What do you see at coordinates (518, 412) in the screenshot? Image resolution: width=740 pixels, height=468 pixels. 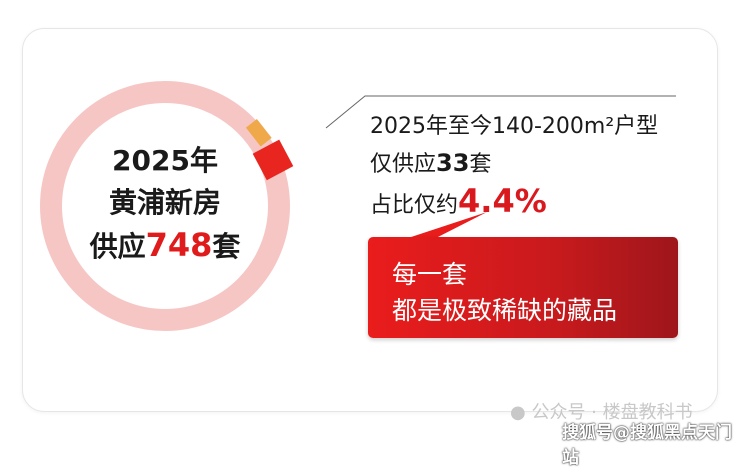 I see `wechat-icon: ●` at bounding box center [518, 412].